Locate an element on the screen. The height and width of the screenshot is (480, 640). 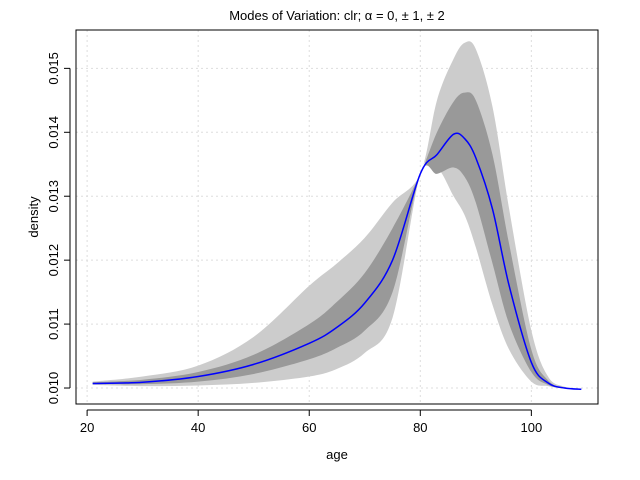
x-tick-label: 100 is located at coordinates (532, 427).